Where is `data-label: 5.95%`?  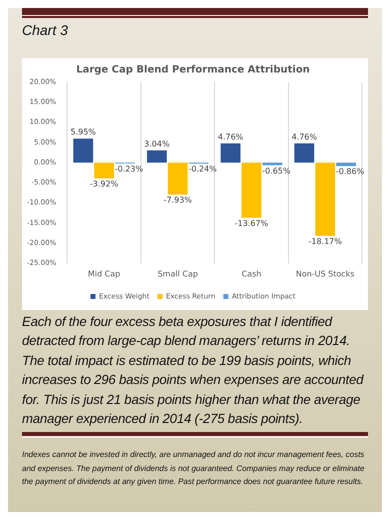
data-label: 5.95% is located at coordinates (83, 132).